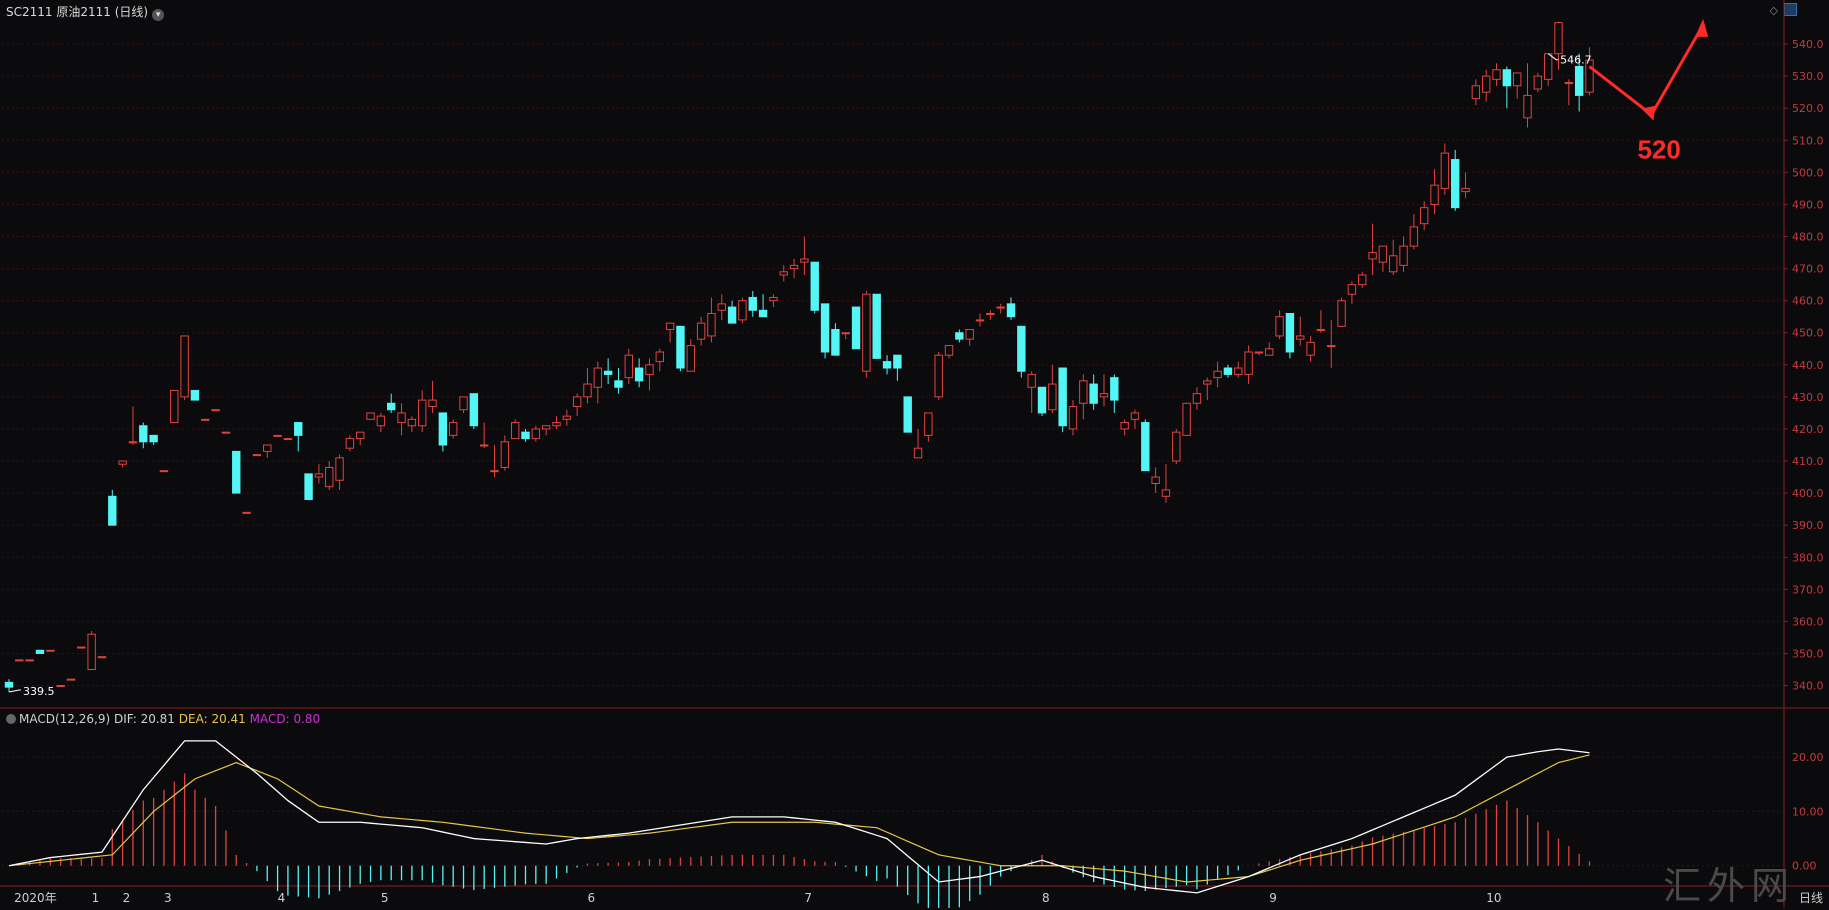 The height and width of the screenshot is (910, 1829). What do you see at coordinates (158, 15) in the screenshot?
I see `chevron-down-icon: ▾` at bounding box center [158, 15].